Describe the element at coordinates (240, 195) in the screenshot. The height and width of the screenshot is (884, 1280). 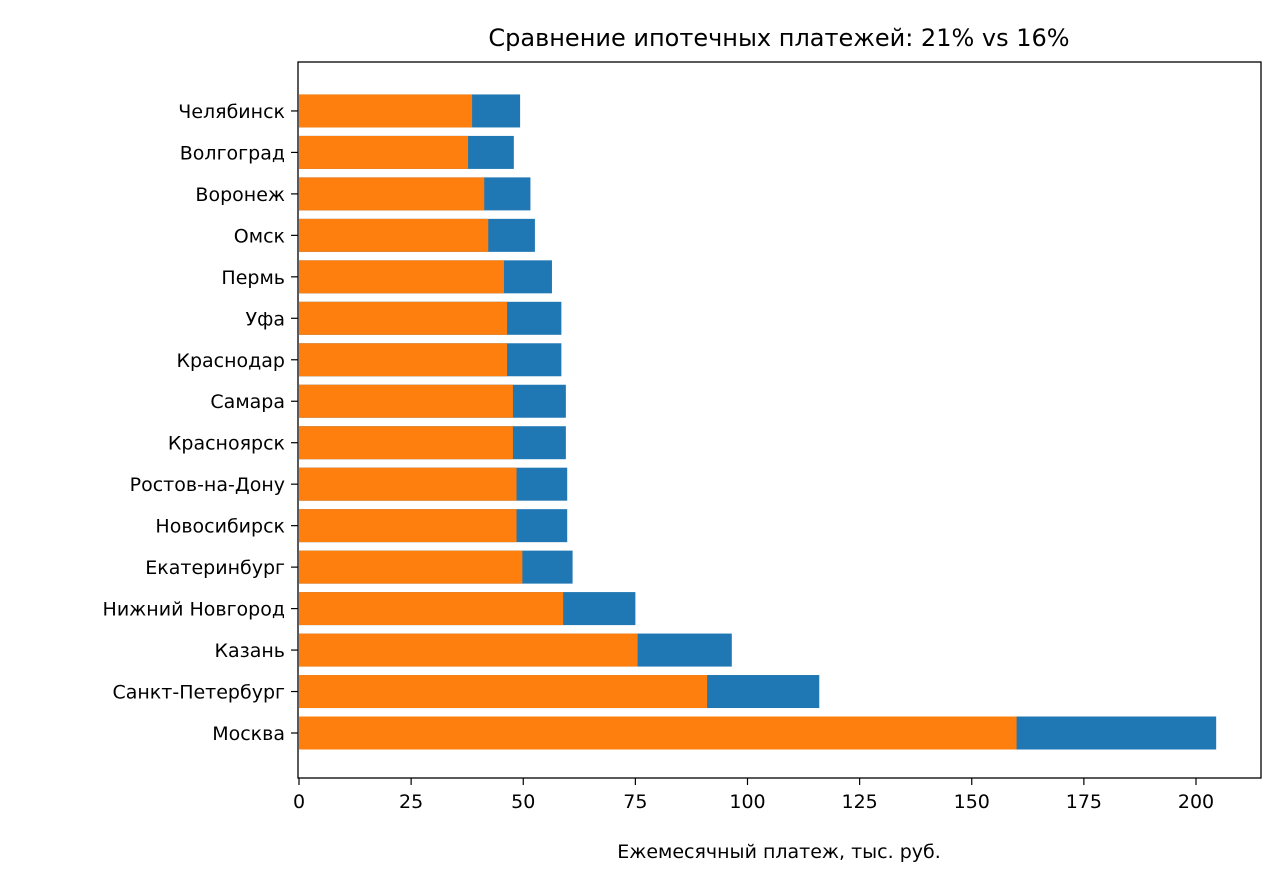
I see `y-tick-label: Воронеж` at that location.